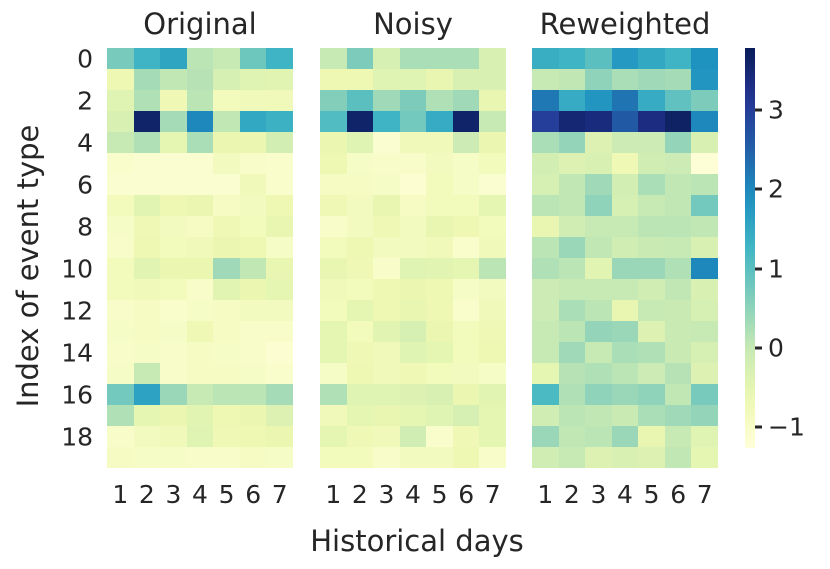 This screenshot has width=830, height=569. I want to click on panel-title-reweighted: Reweighted, so click(625, 24).